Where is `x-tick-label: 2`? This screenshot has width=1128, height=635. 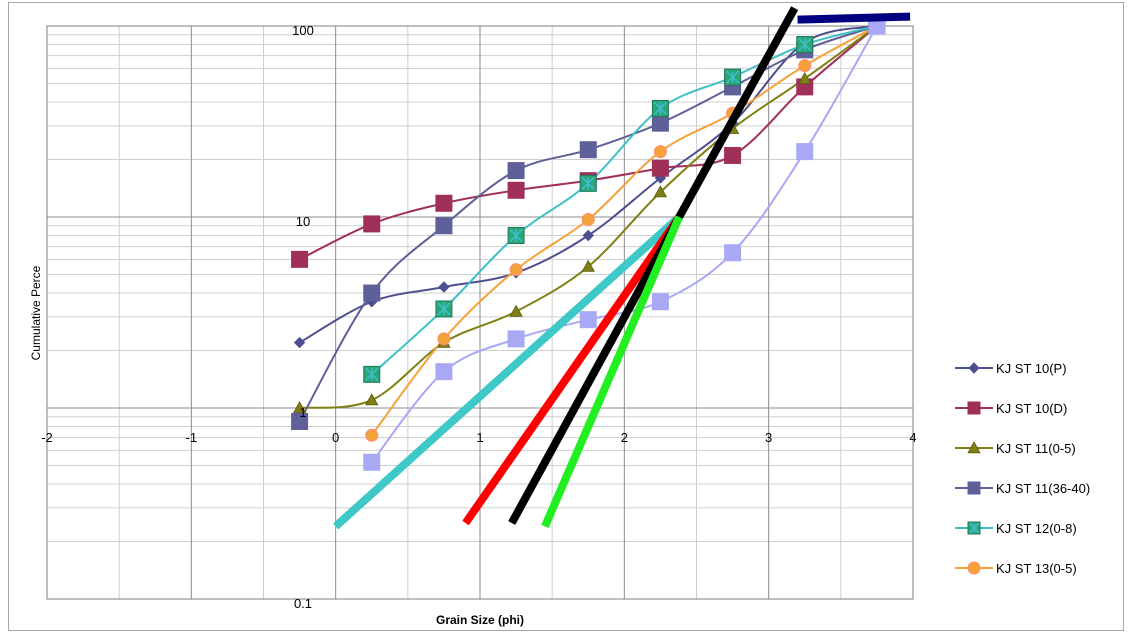 x-tick-label: 2 is located at coordinates (624, 437).